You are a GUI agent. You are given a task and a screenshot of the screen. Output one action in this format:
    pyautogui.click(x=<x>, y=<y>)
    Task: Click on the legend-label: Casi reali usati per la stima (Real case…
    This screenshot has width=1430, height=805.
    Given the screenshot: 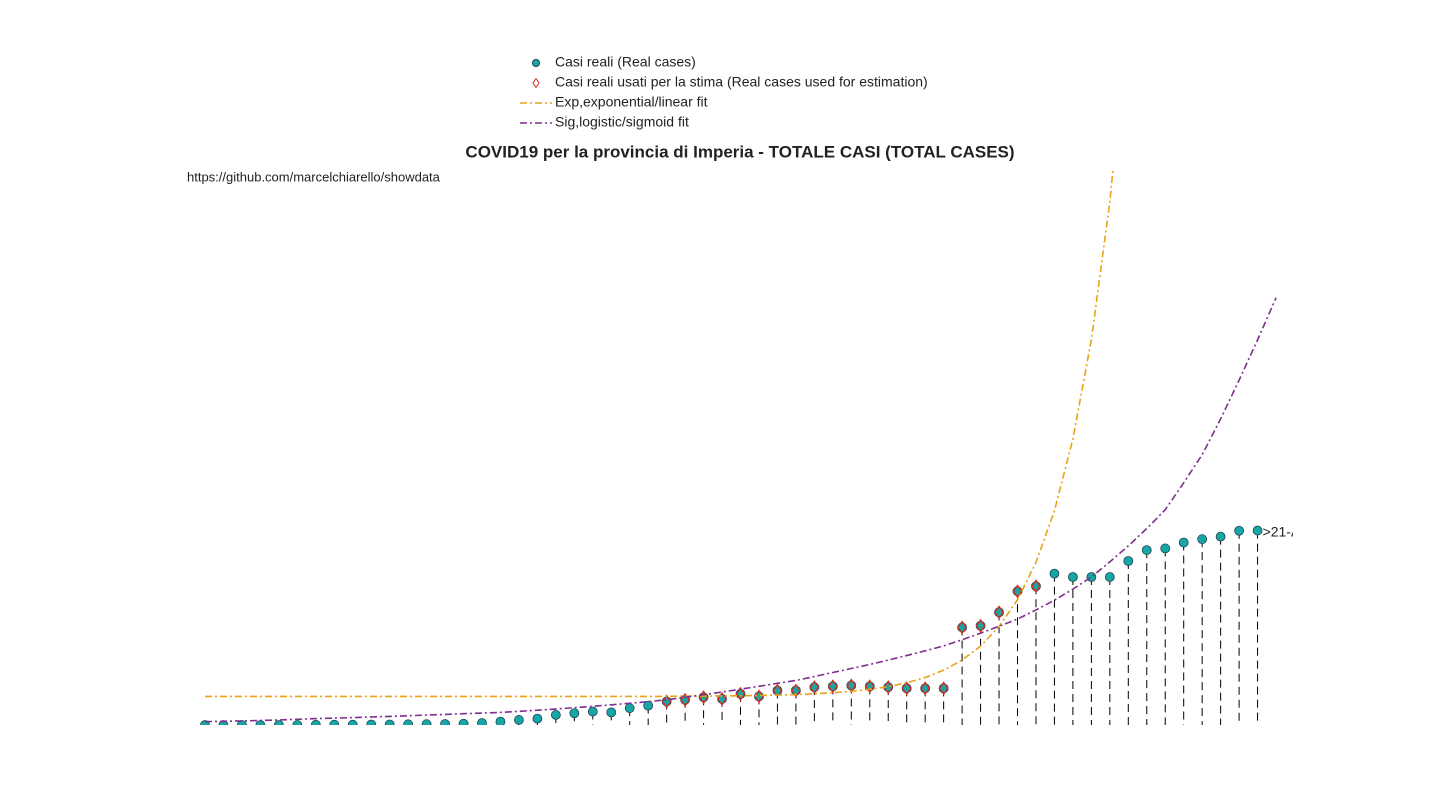 What is the action you would take?
    pyautogui.click(x=741, y=82)
    